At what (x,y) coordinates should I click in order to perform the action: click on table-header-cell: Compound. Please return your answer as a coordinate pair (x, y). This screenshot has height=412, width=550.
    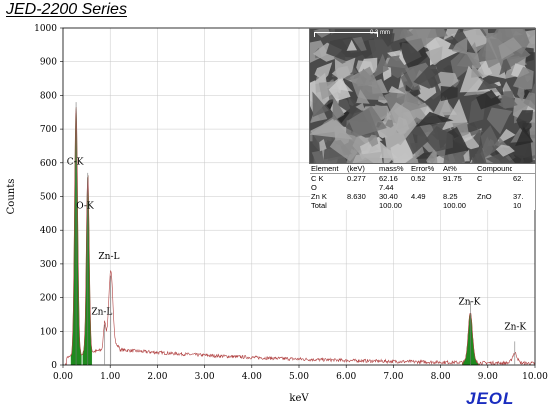
    Looking at the image, I should click on (494, 169).